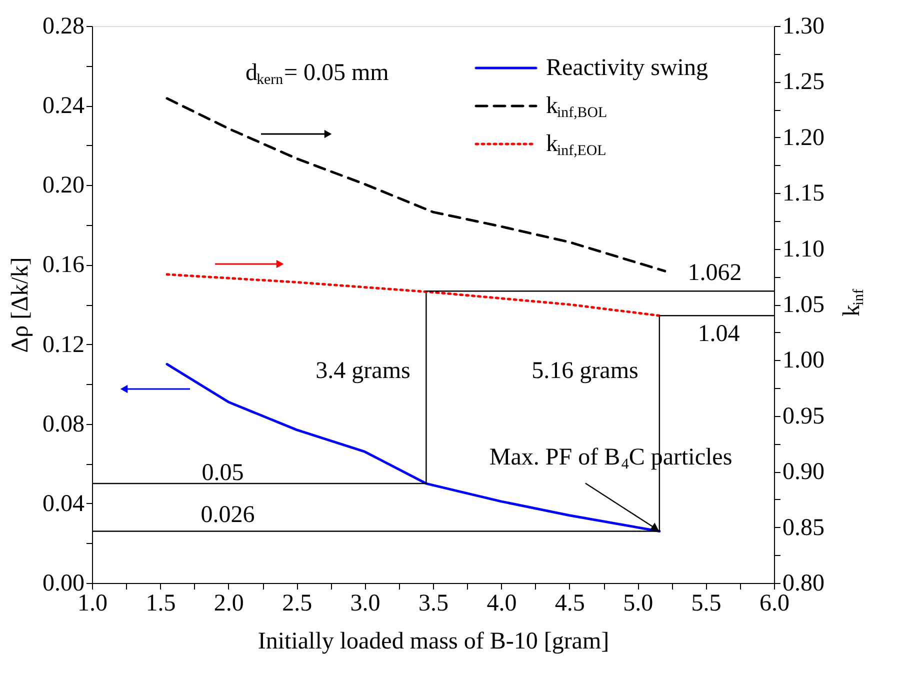  What do you see at coordinates (501, 603) in the screenshot?
I see `x-tick-label: 4.0` at bounding box center [501, 603].